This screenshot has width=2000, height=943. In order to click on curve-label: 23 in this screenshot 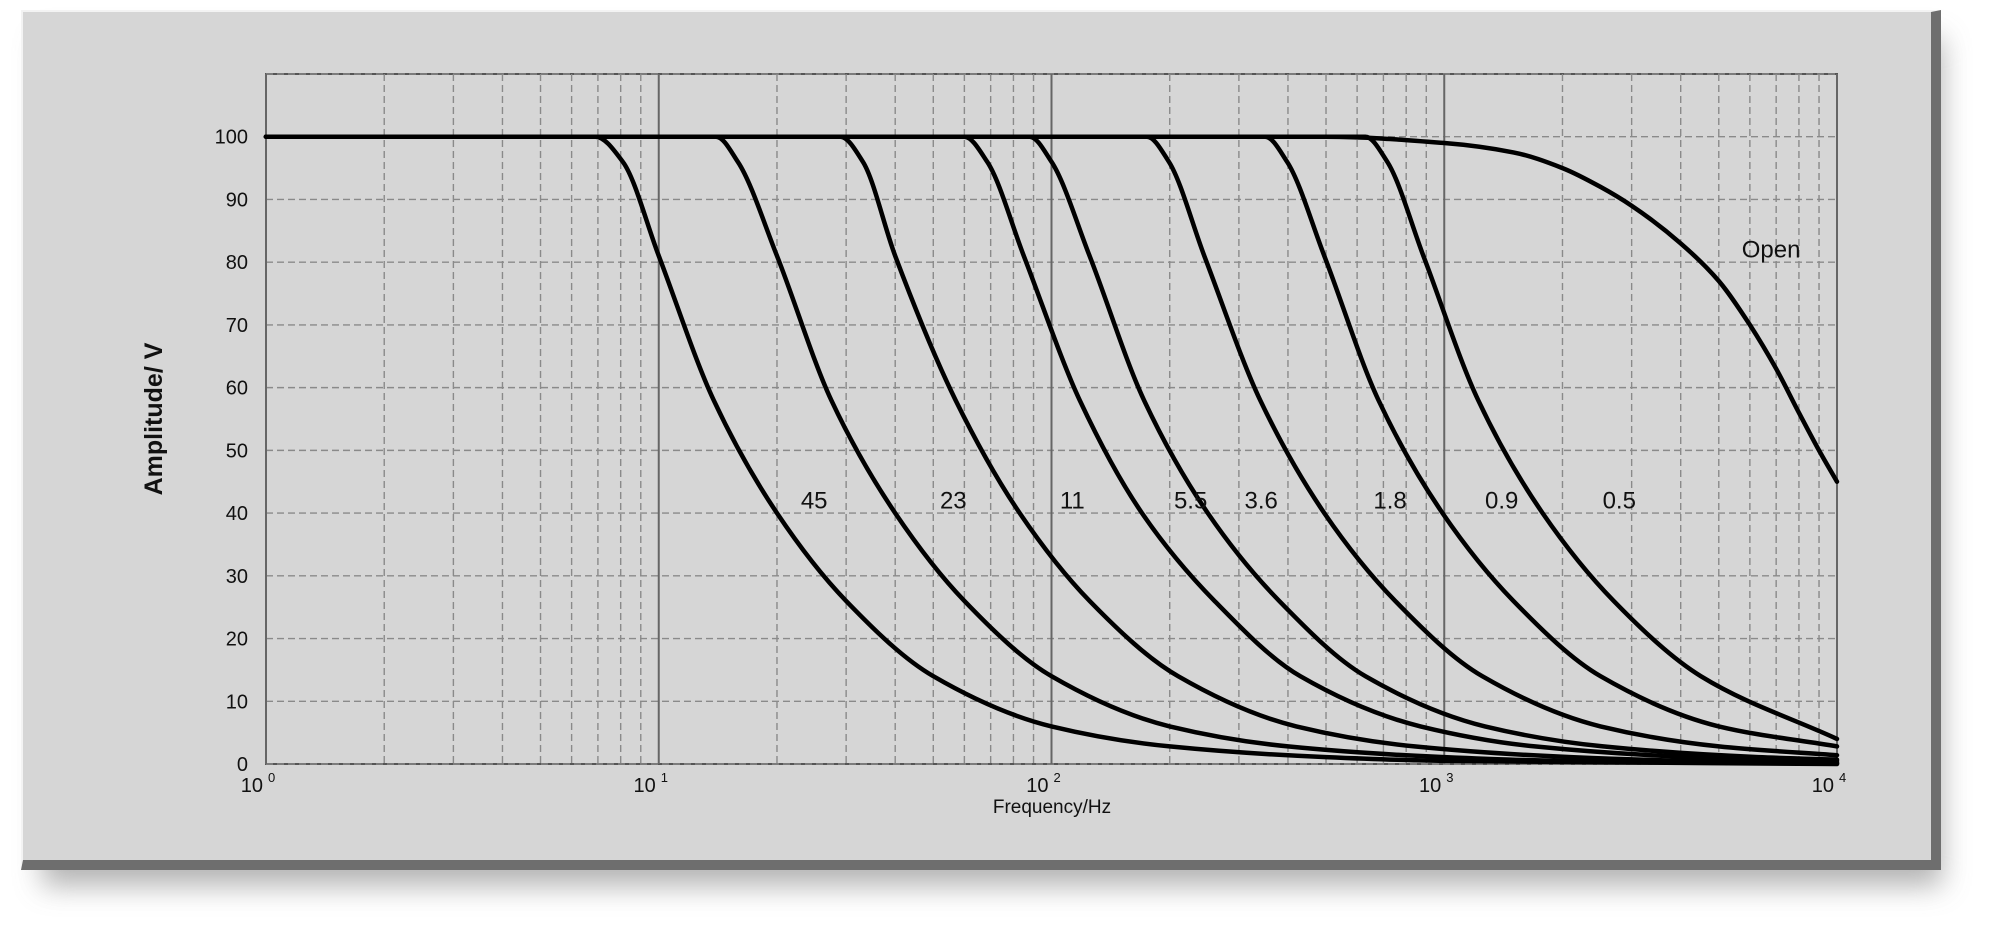, I will do `click(953, 501)`.